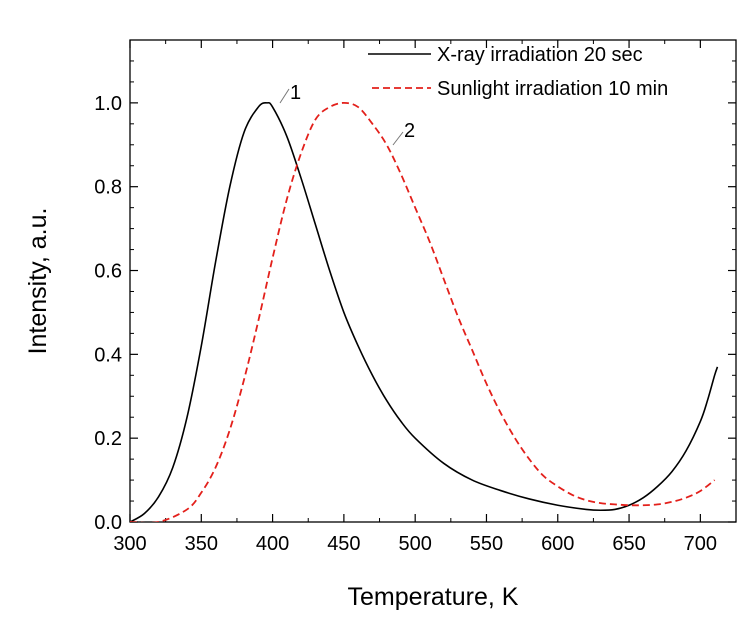 Image resolution: width=743 pixels, height=623 pixels. Describe the element at coordinates (108, 439) in the screenshot. I see `y-tick-label: 0.2` at that location.